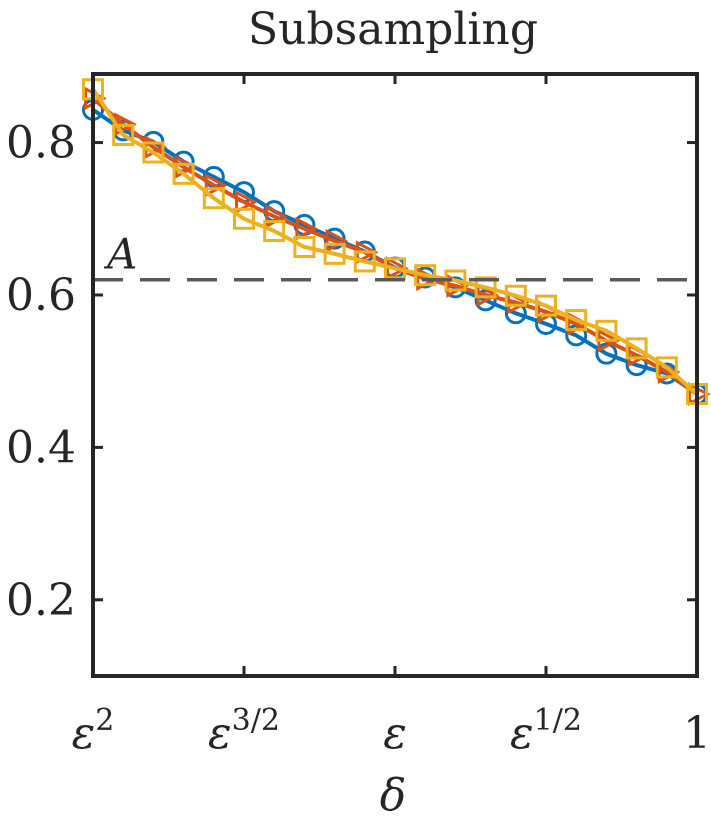 The height and width of the screenshot is (825, 711). I want to click on y-tick-label: 0.4, so click(41, 447).